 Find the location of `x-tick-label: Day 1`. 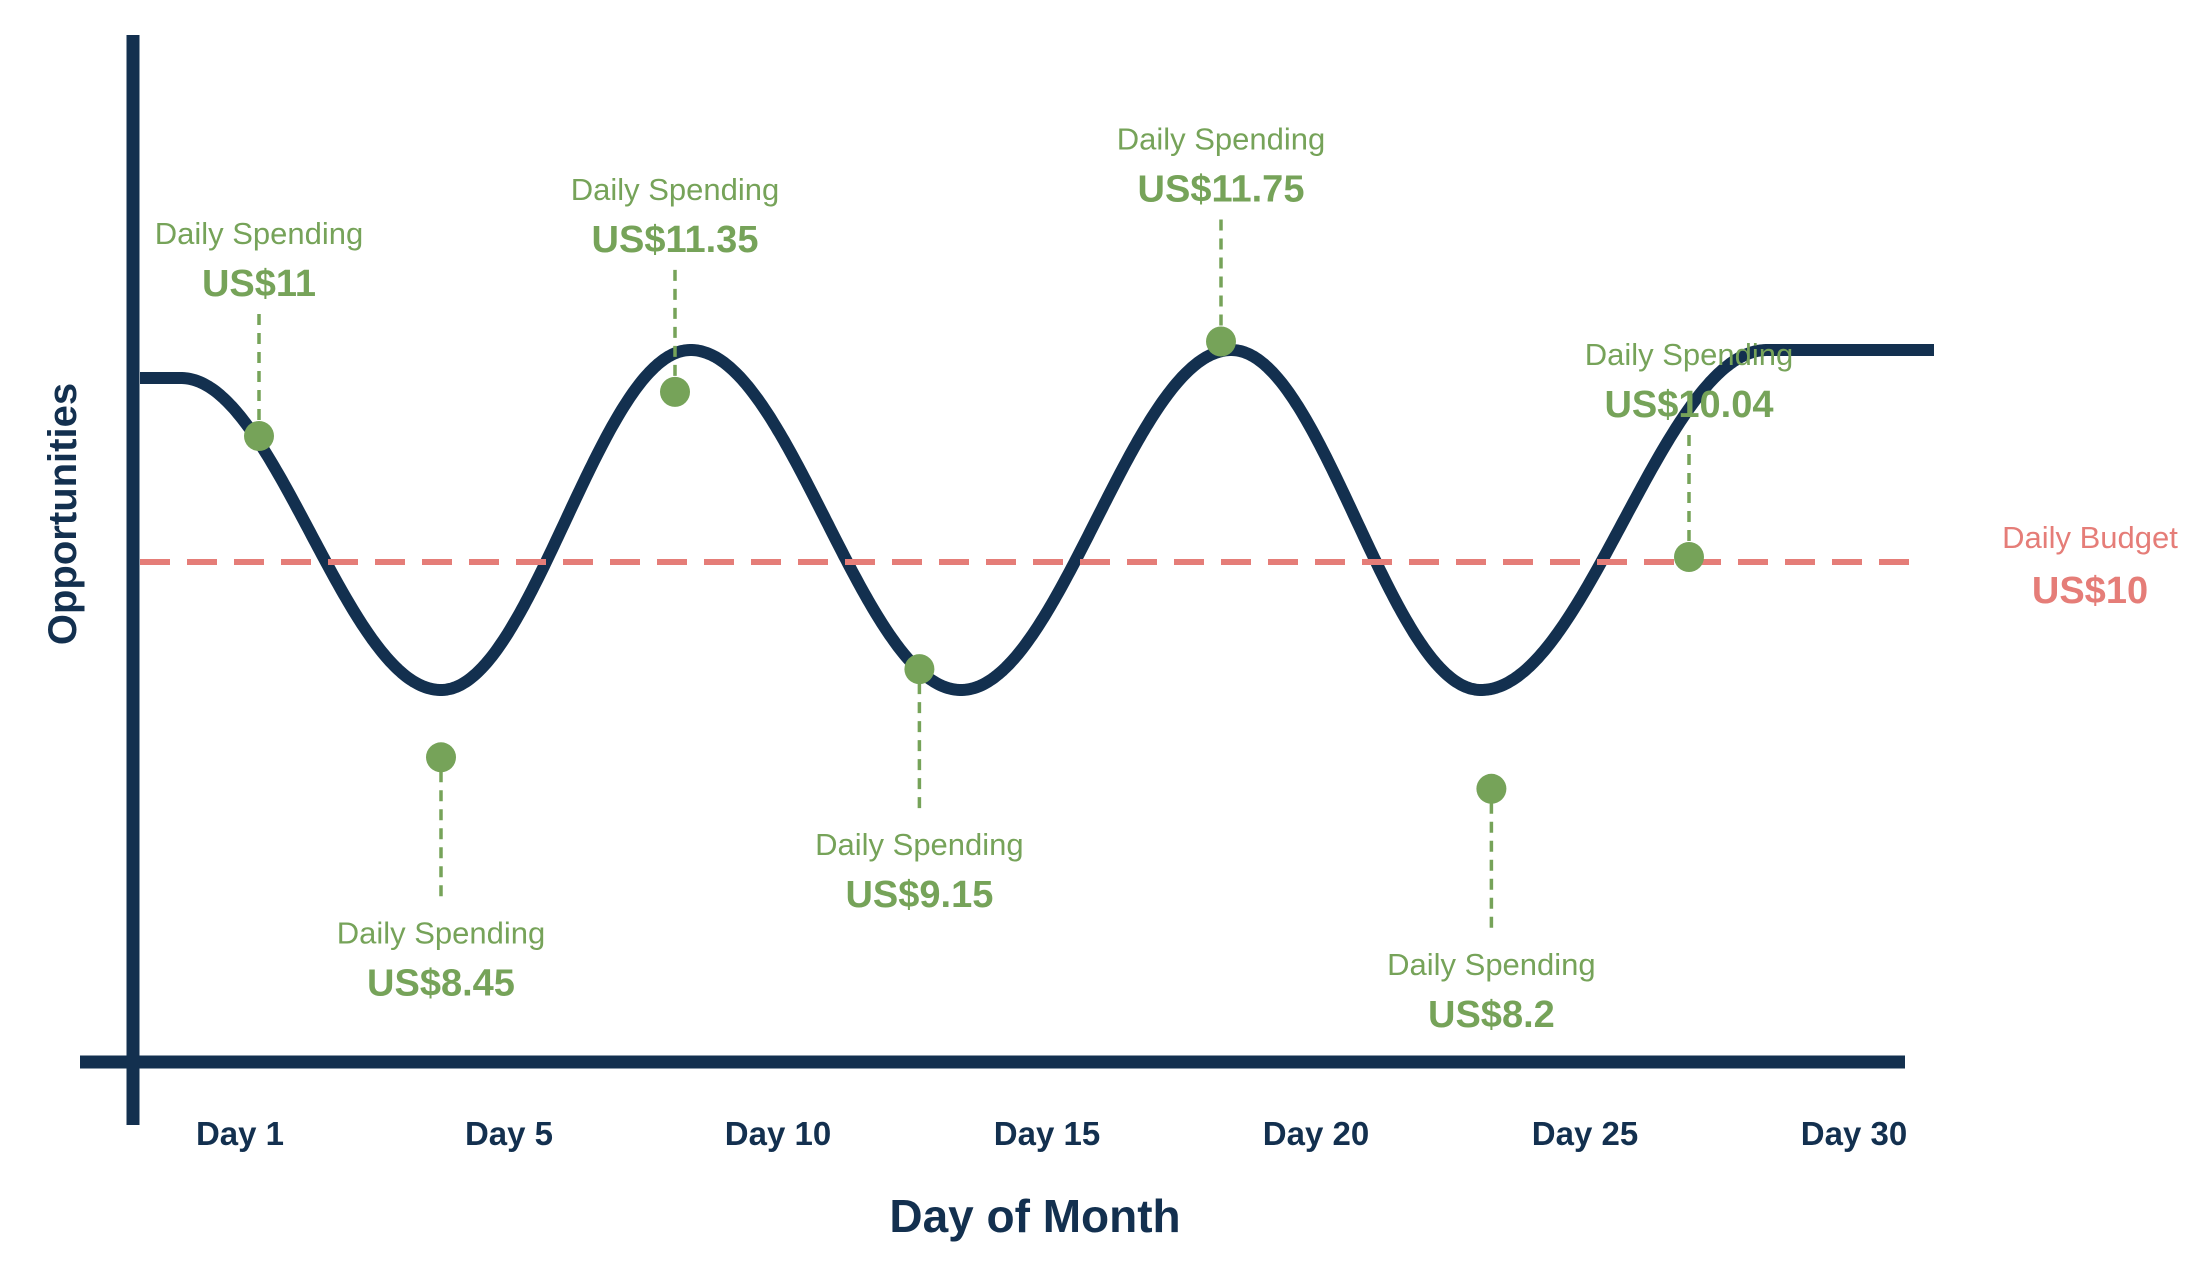

x-tick-label: Day 1 is located at coordinates (240, 1133).